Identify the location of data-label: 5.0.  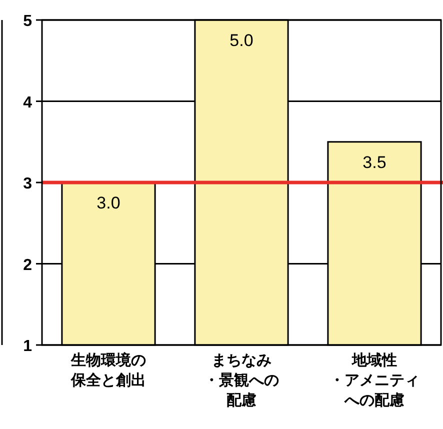
(242, 40).